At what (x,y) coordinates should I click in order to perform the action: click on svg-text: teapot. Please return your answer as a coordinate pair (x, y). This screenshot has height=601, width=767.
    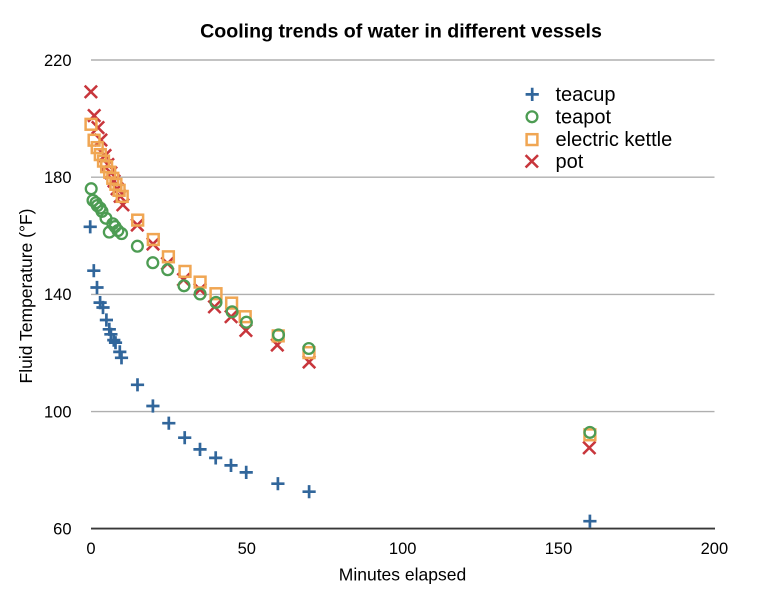
    Looking at the image, I should click on (584, 118).